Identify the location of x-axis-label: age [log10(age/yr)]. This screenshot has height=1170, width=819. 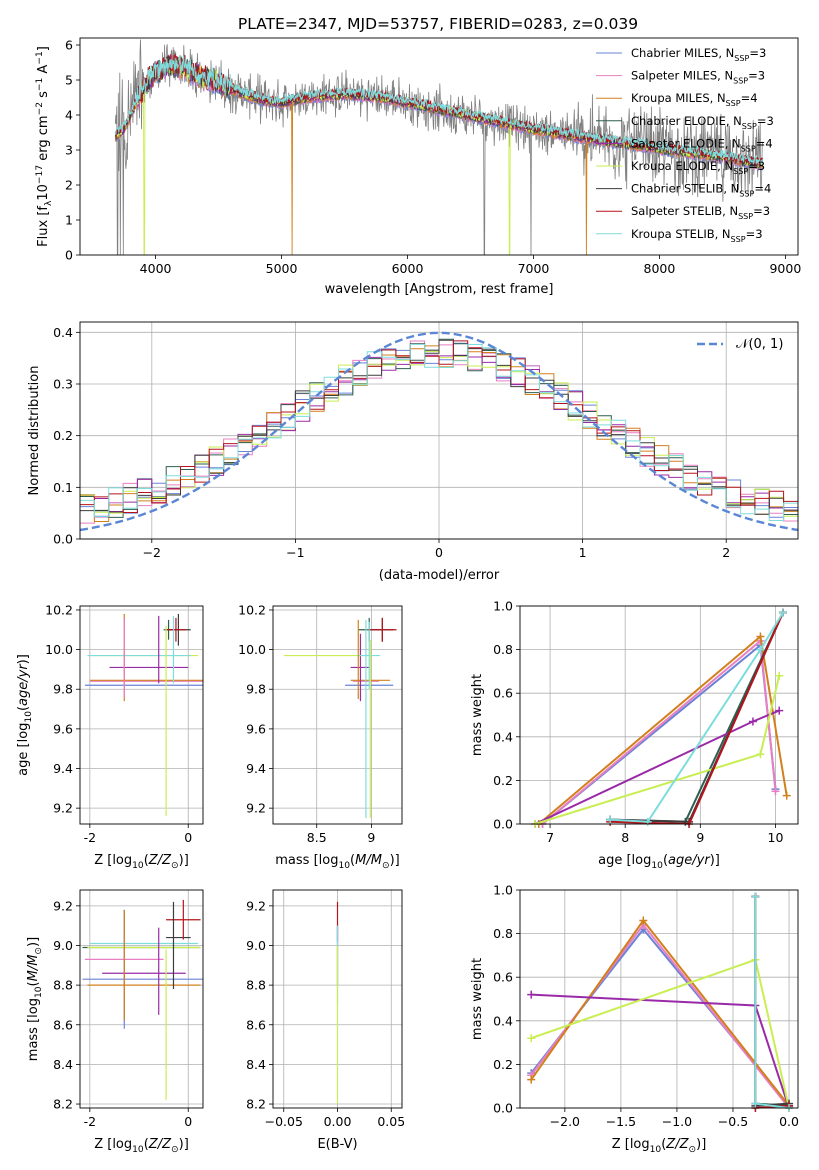
(659, 862).